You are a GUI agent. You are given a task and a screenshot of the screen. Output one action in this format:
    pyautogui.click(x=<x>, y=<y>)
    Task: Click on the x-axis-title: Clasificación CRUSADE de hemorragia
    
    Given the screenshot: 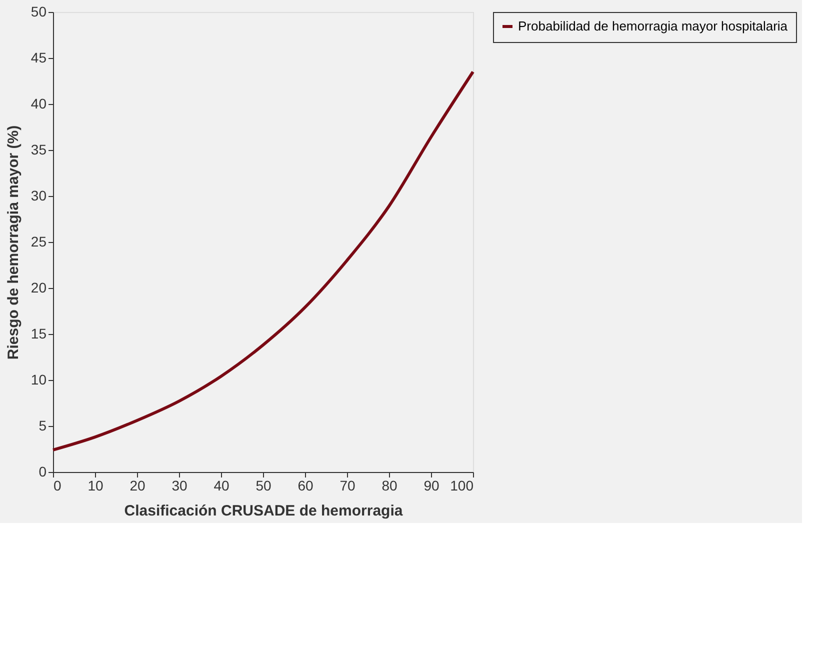 What is the action you would take?
    pyautogui.click(x=264, y=511)
    